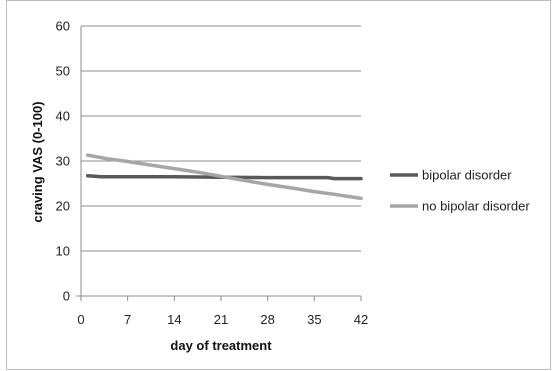 The height and width of the screenshot is (371, 552). What do you see at coordinates (267, 319) in the screenshot?
I see `x-tick-label: 28` at bounding box center [267, 319].